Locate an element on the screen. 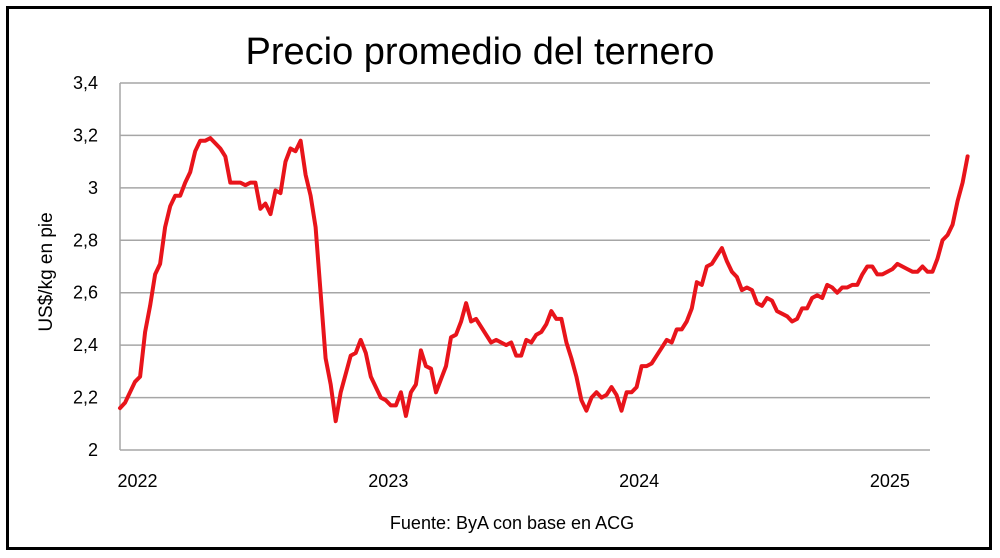 The width and height of the screenshot is (1000, 558). x-tick-label: 2024 is located at coordinates (639, 481).